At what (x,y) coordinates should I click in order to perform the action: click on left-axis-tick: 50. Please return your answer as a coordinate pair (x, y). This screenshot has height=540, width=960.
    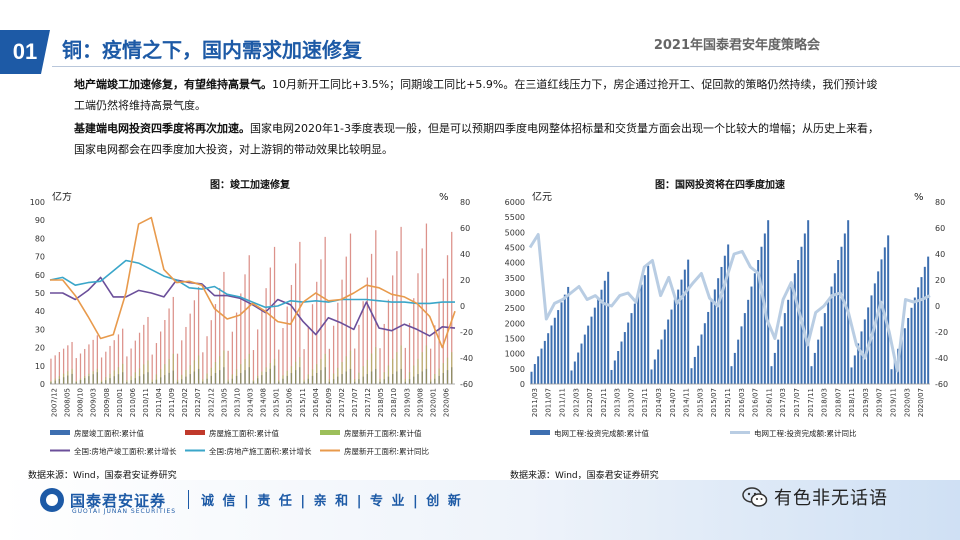
    Looking at the image, I should click on (40, 293).